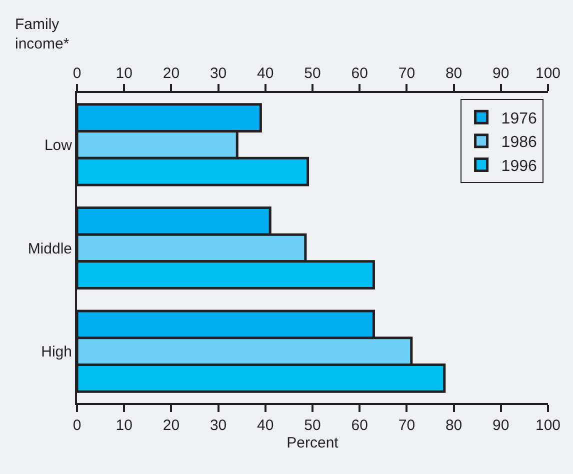 The image size is (573, 474). What do you see at coordinates (218, 425) in the screenshot?
I see `x2-tick-label: 30` at bounding box center [218, 425].